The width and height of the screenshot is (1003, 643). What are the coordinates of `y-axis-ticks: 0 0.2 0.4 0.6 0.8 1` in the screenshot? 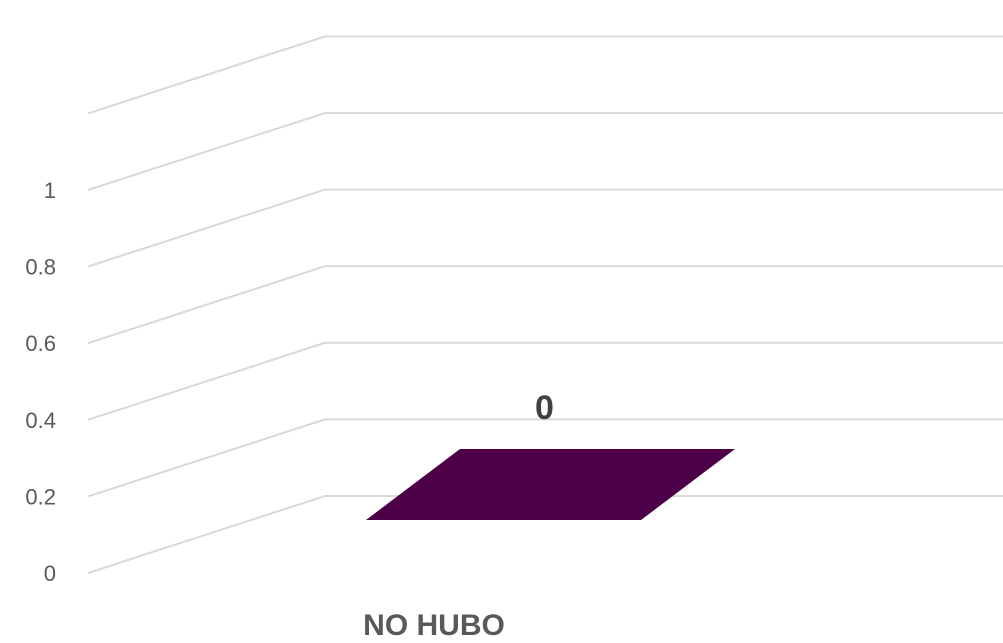 It's located at (40, 382).